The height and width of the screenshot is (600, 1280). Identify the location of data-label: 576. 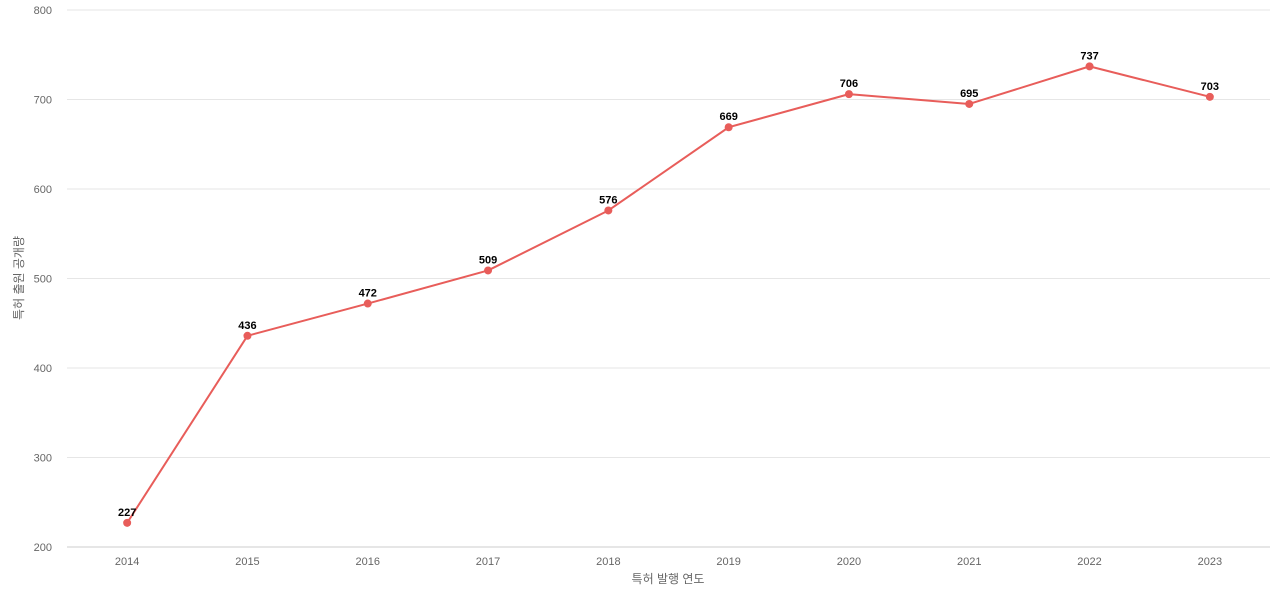
(608, 200).